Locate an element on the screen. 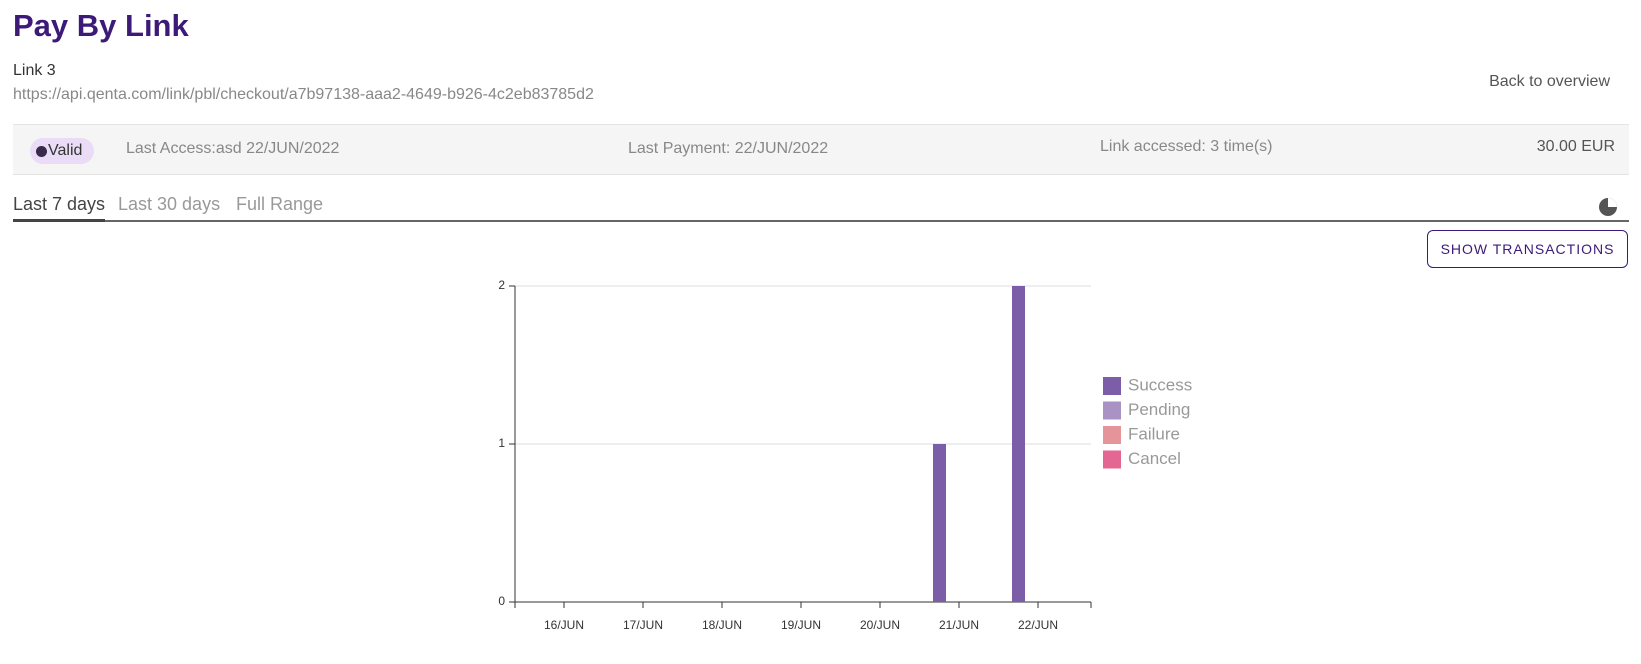  y-tick-label: 1 is located at coordinates (501, 443).